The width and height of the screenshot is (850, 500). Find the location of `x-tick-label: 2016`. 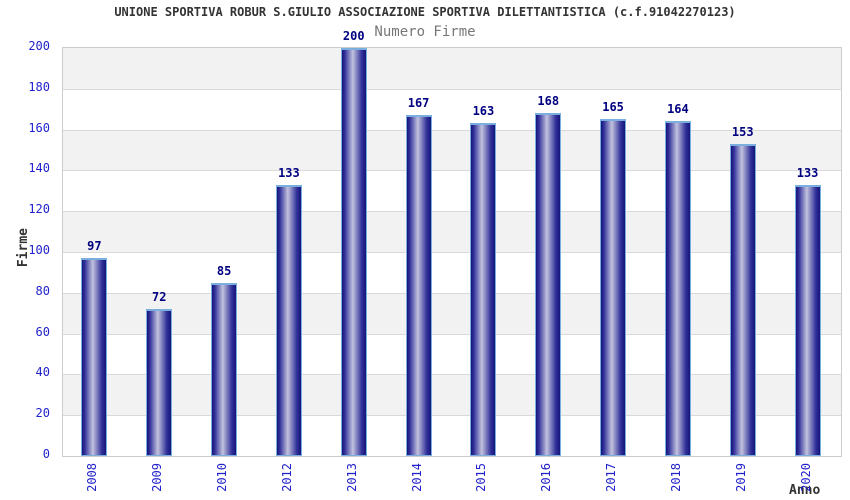

x-tick-label: 2016 is located at coordinates (546, 477).